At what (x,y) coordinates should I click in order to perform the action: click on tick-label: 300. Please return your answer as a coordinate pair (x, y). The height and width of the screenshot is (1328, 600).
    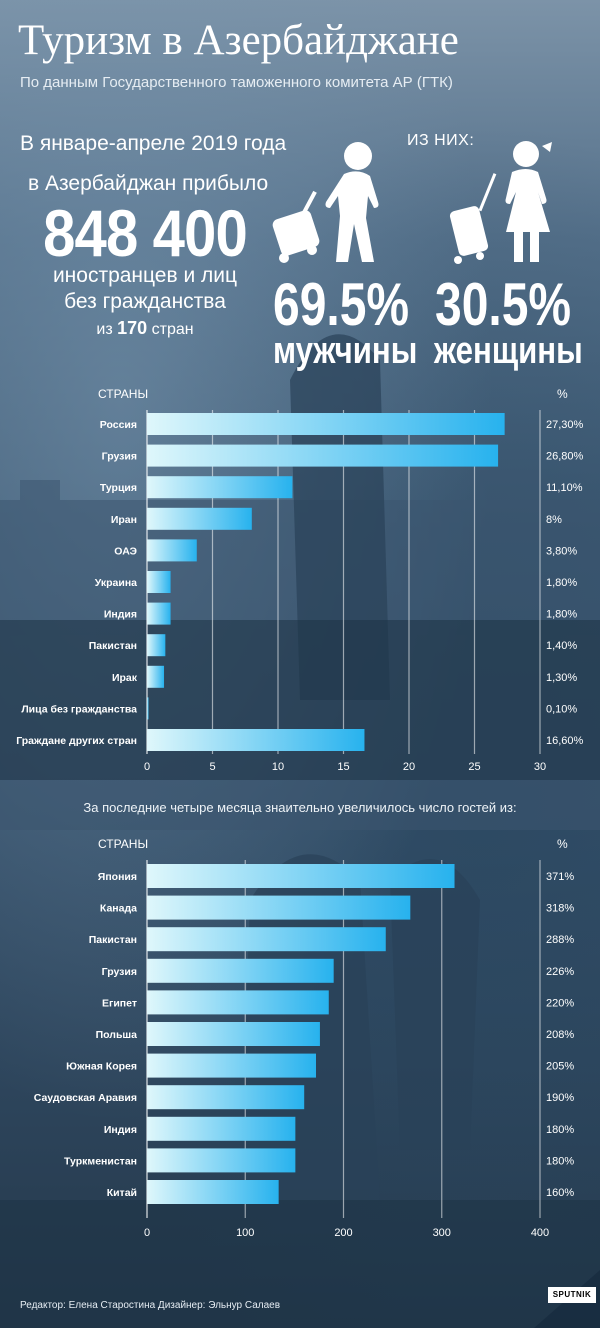
    Looking at the image, I should click on (442, 1233).